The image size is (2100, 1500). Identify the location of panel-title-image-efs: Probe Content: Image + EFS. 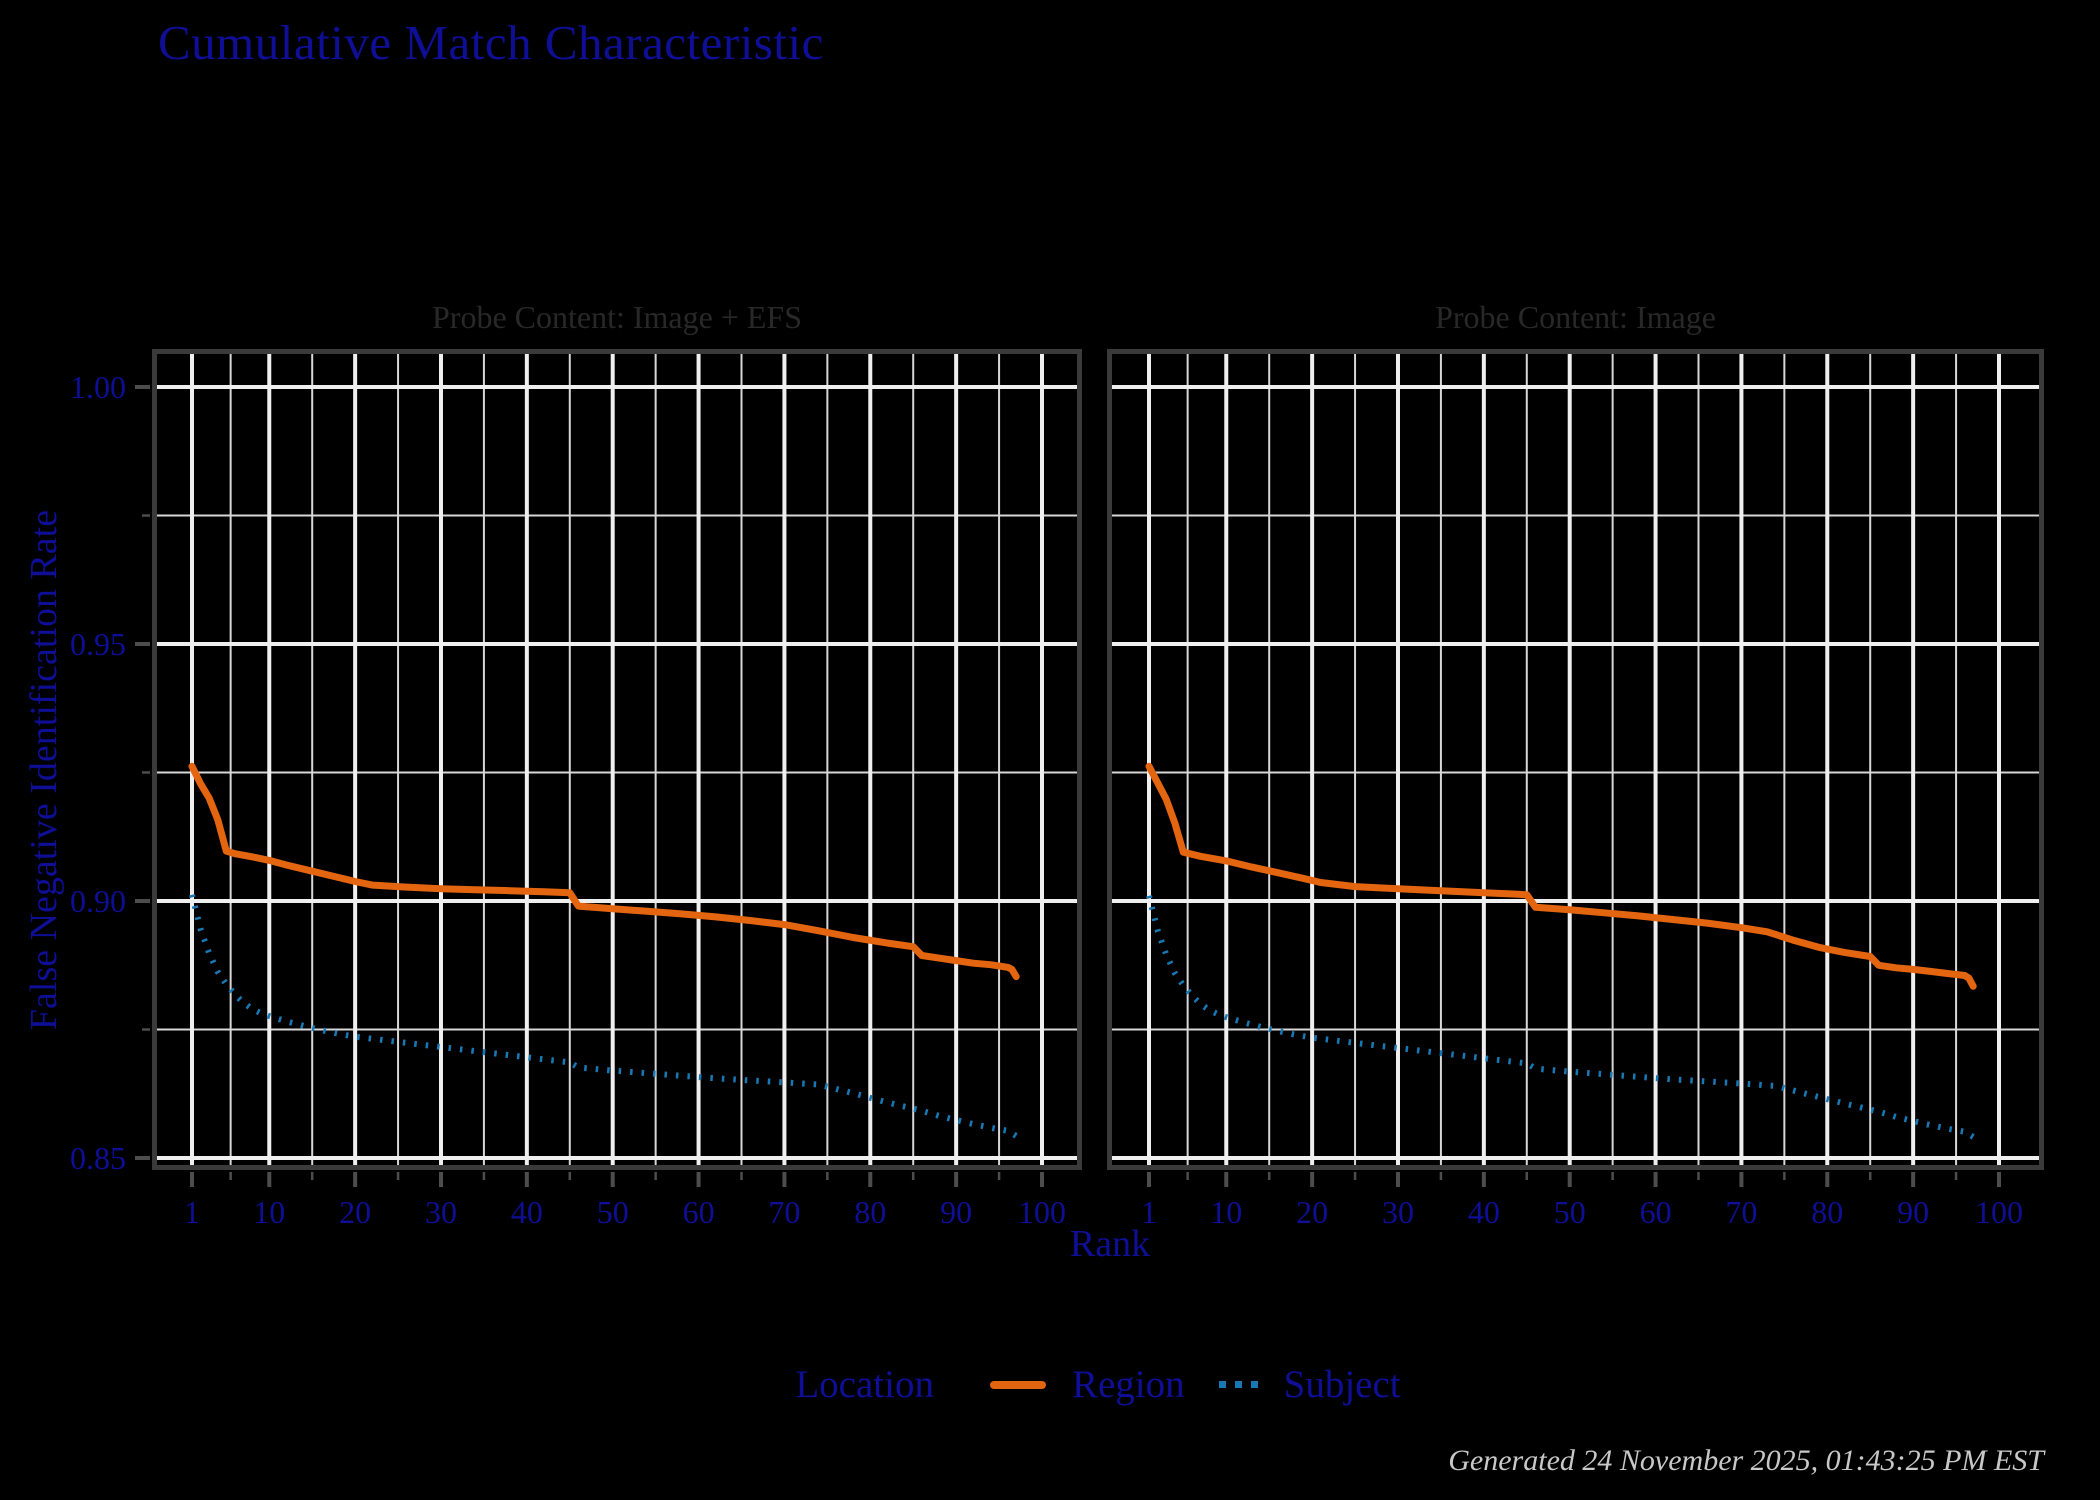
(616, 317).